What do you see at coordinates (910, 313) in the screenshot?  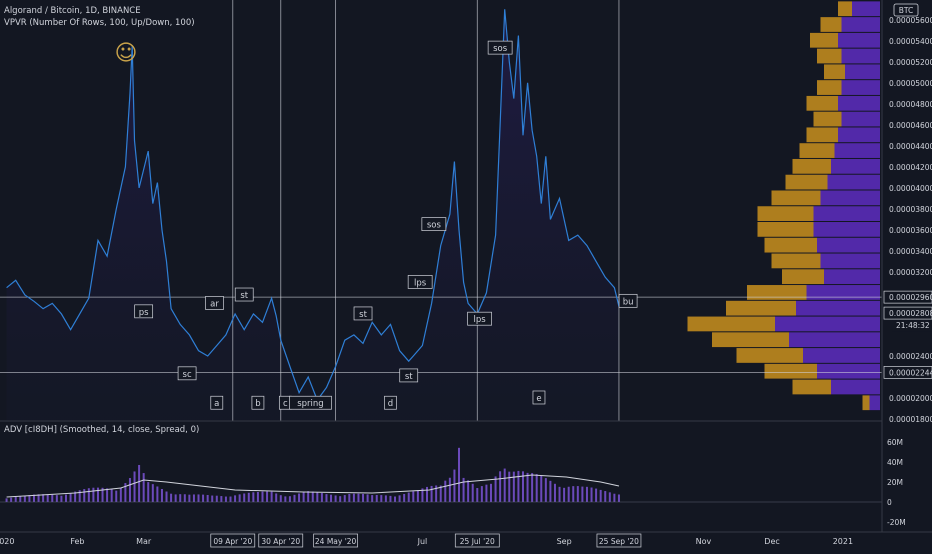 I see `price-highlight-label: 0.00002808` at bounding box center [910, 313].